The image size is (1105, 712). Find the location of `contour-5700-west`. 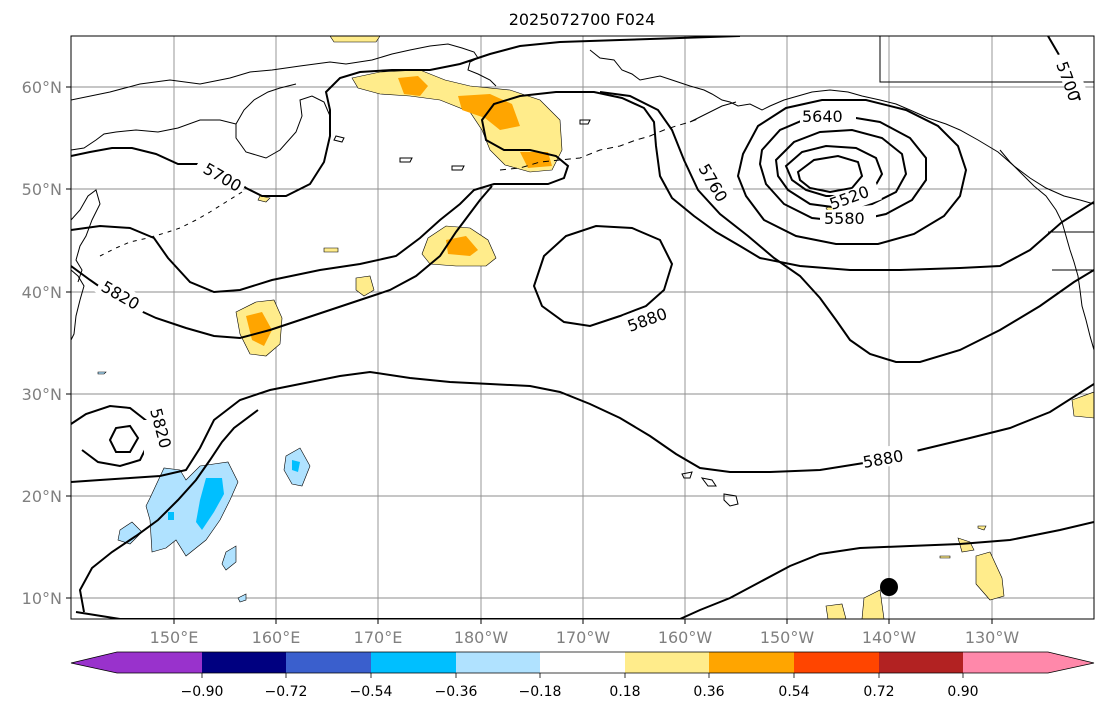

contour-5700-west is located at coordinates (406, 116).